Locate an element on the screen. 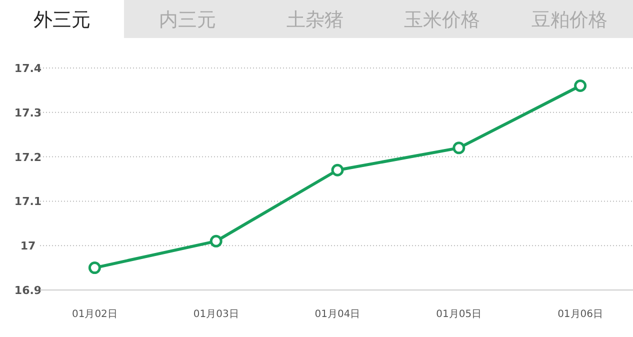 Image resolution: width=633 pixels, height=337 pixels. y-tick-label: 17 is located at coordinates (28, 246).